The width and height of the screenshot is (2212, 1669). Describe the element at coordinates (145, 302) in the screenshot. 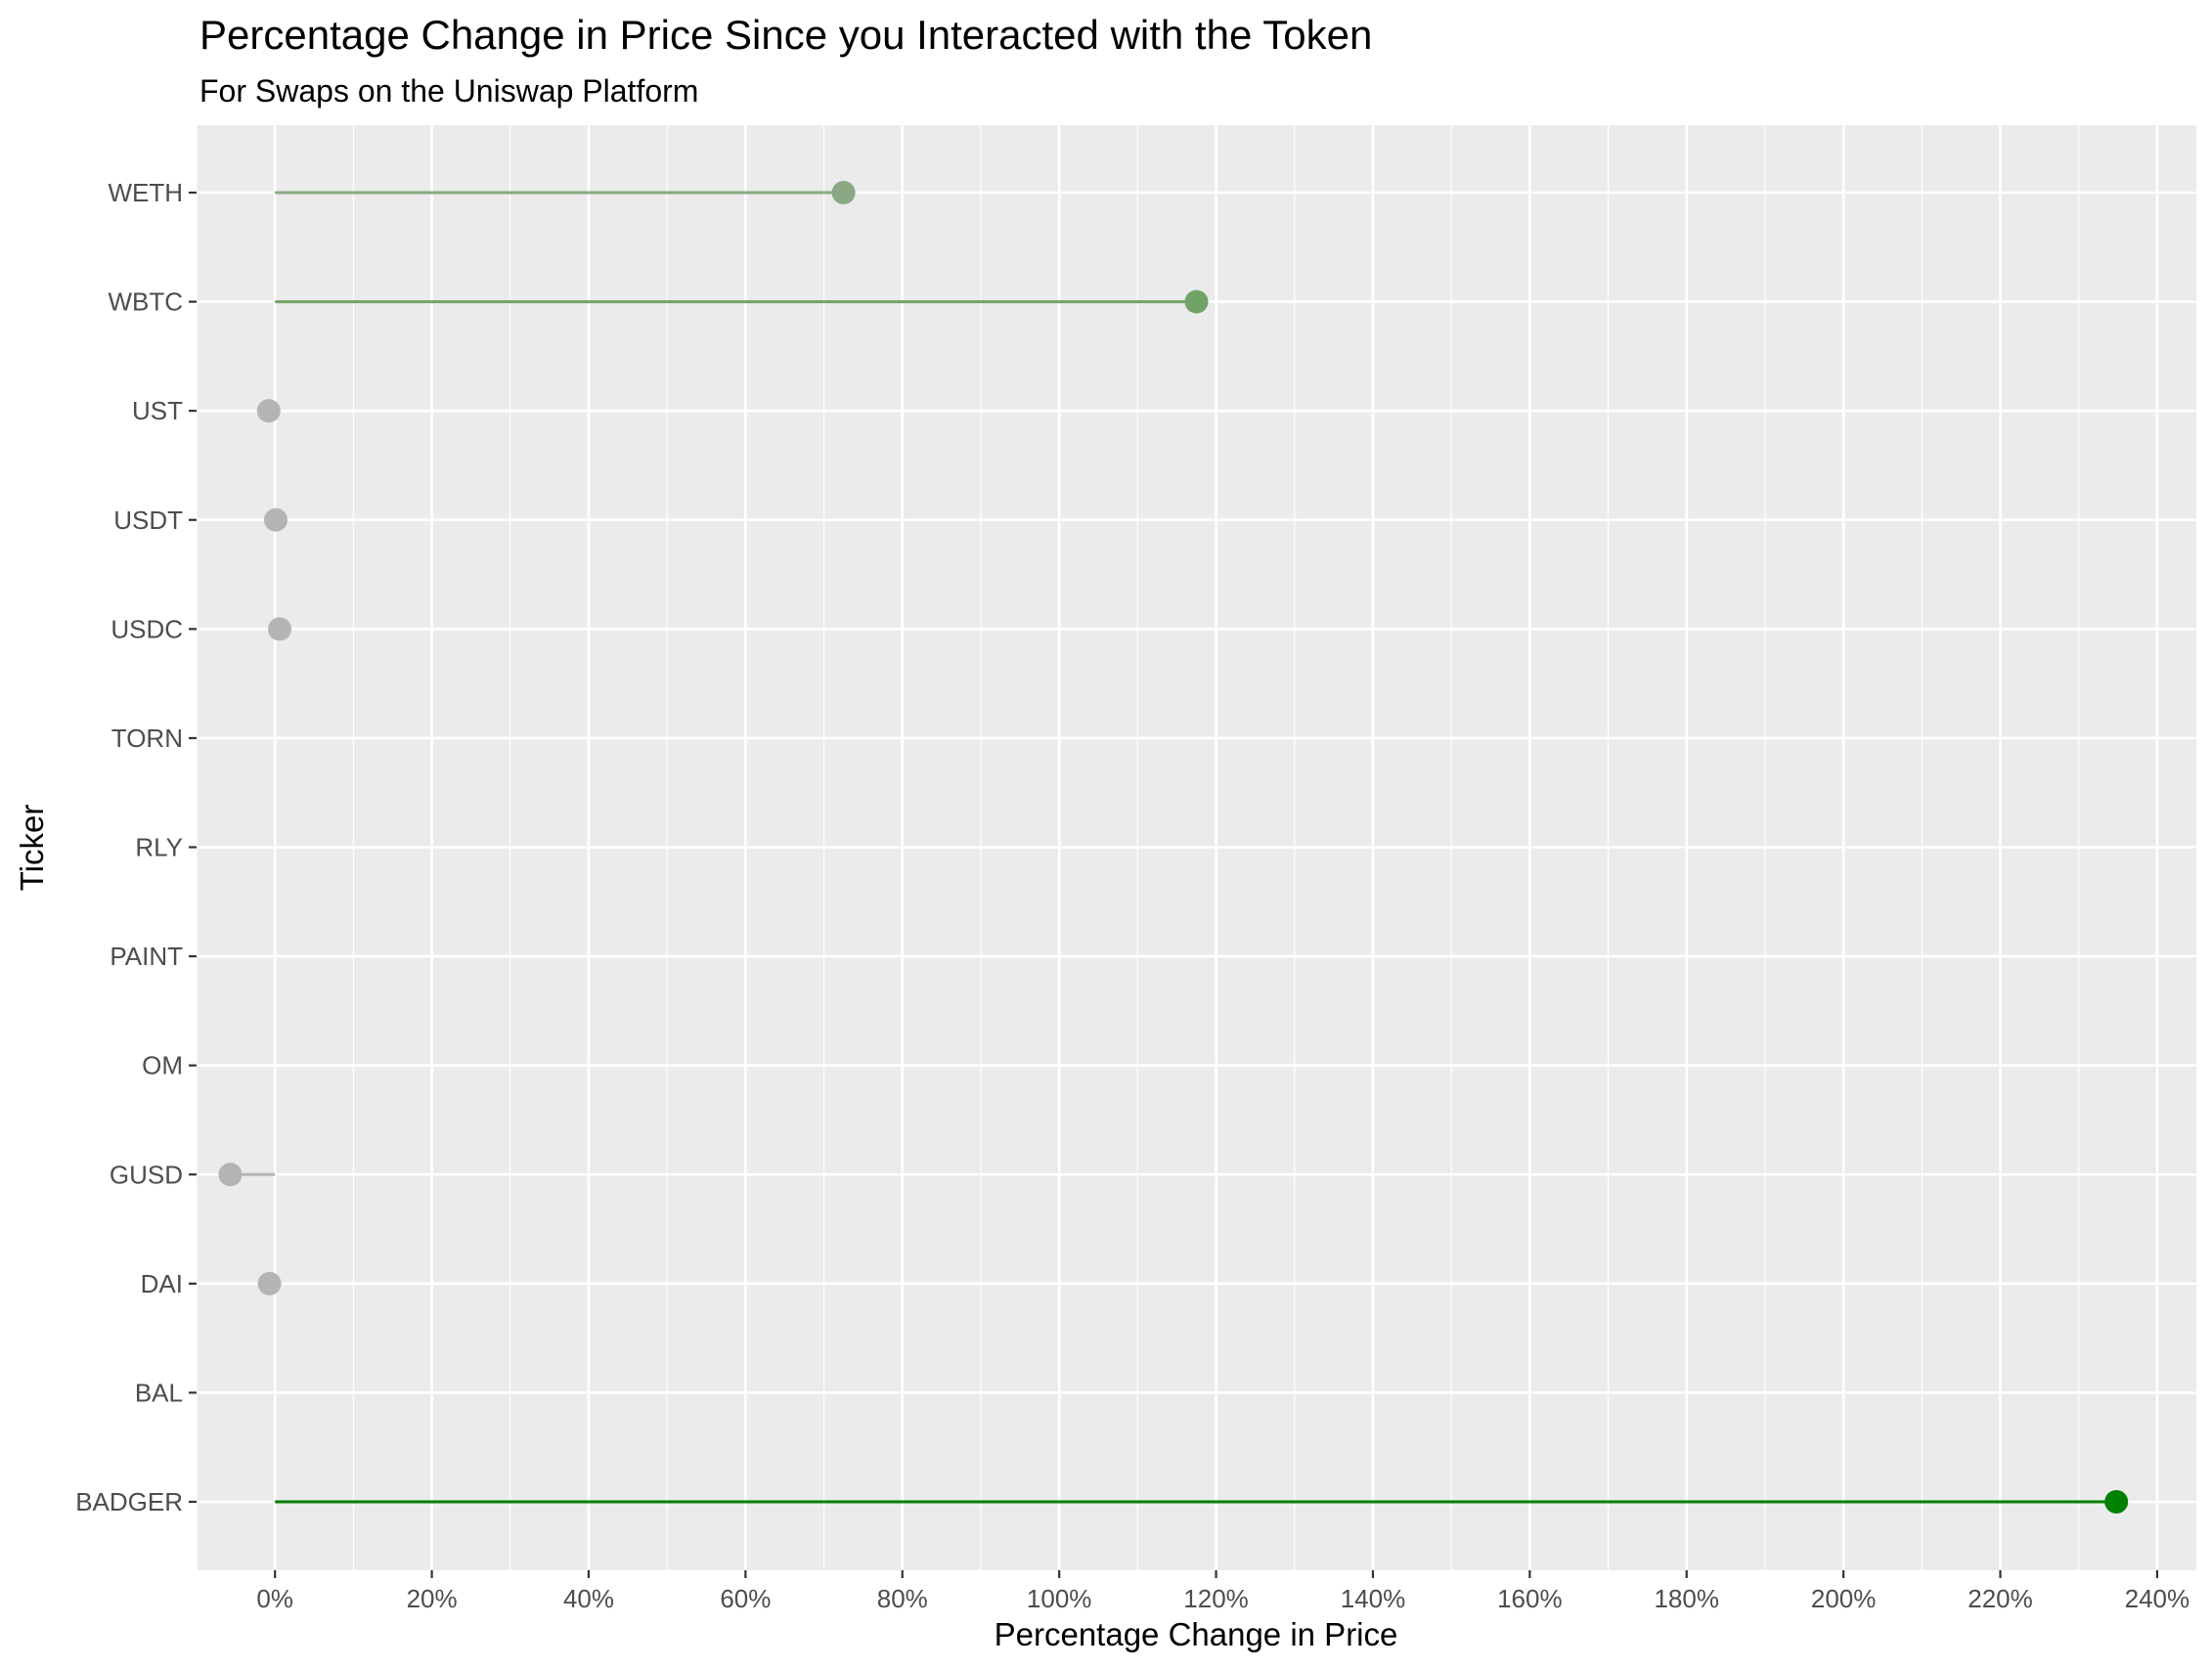

I see `y-tick-label: WBTC` at that location.